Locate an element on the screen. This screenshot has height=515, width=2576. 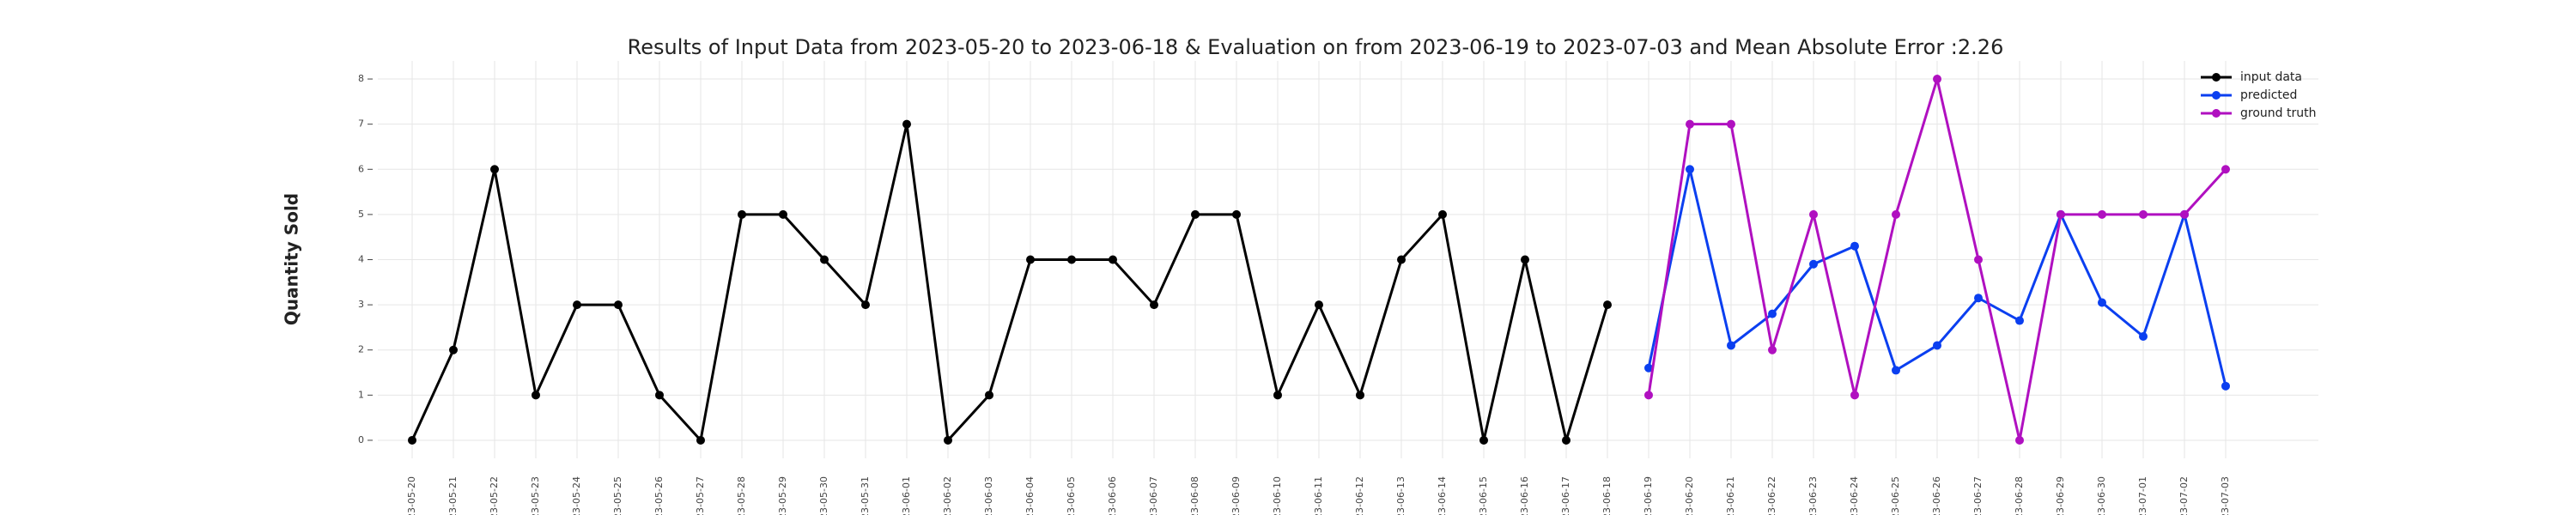
y-axis-label: Quantity Sold is located at coordinates (292, 259).